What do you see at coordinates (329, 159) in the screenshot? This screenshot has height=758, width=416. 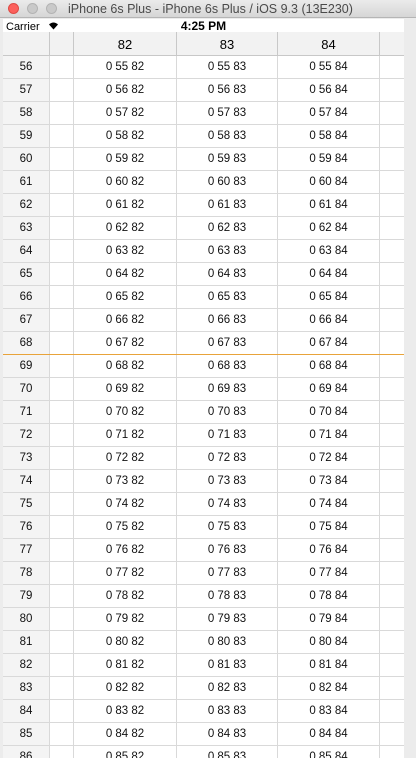 I see `data-cell: 0 59 84` at bounding box center [329, 159].